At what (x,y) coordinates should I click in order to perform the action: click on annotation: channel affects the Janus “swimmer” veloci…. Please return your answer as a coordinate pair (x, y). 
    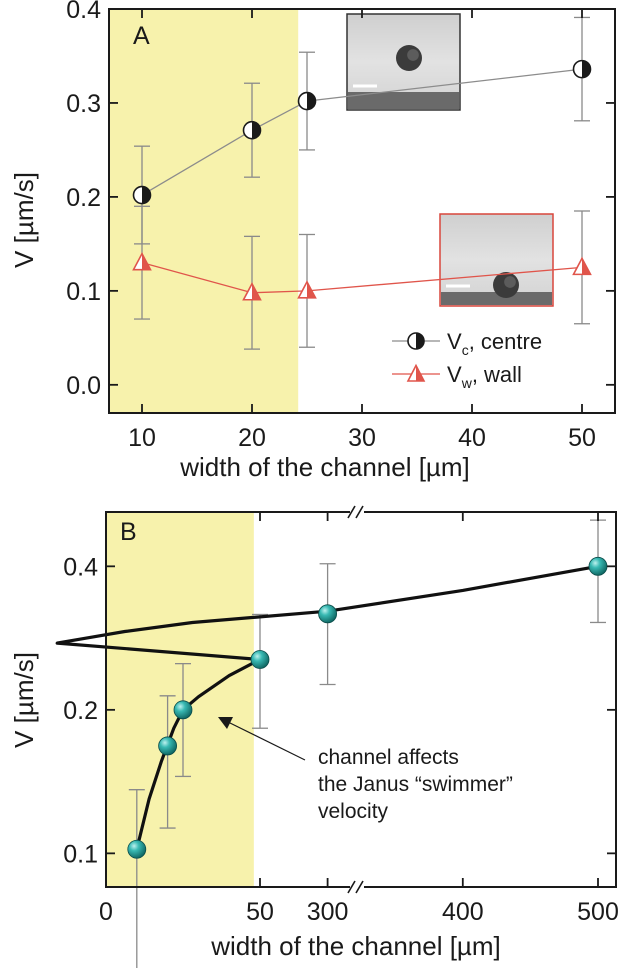
    Looking at the image, I should click on (365, 770).